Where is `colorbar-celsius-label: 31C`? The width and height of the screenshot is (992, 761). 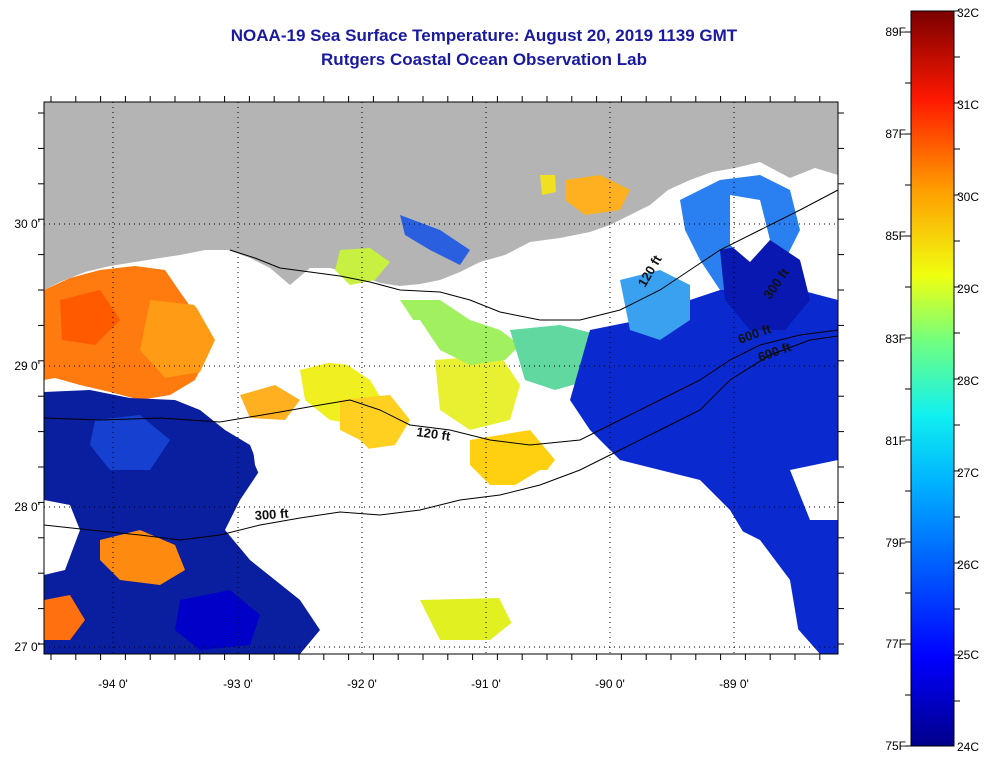
colorbar-celsius-label: 31C is located at coordinates (968, 105).